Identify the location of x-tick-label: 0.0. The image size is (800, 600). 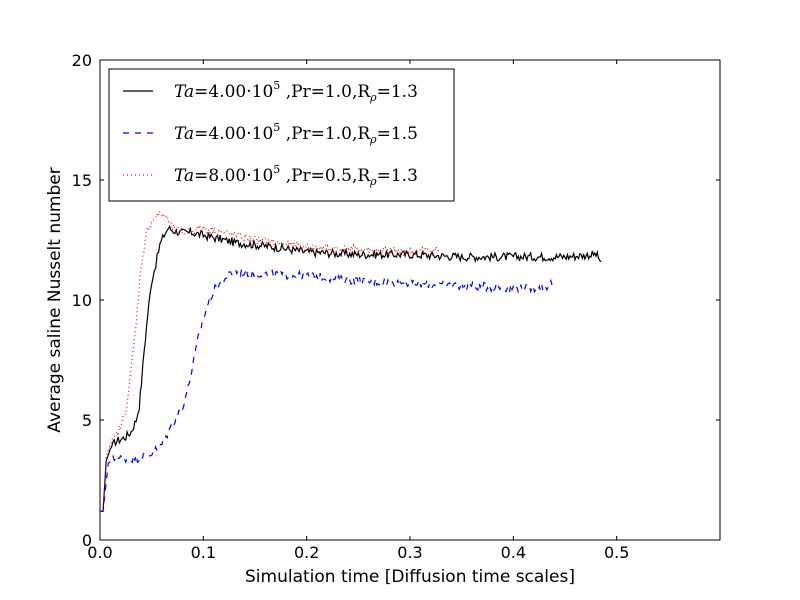
(99, 552).